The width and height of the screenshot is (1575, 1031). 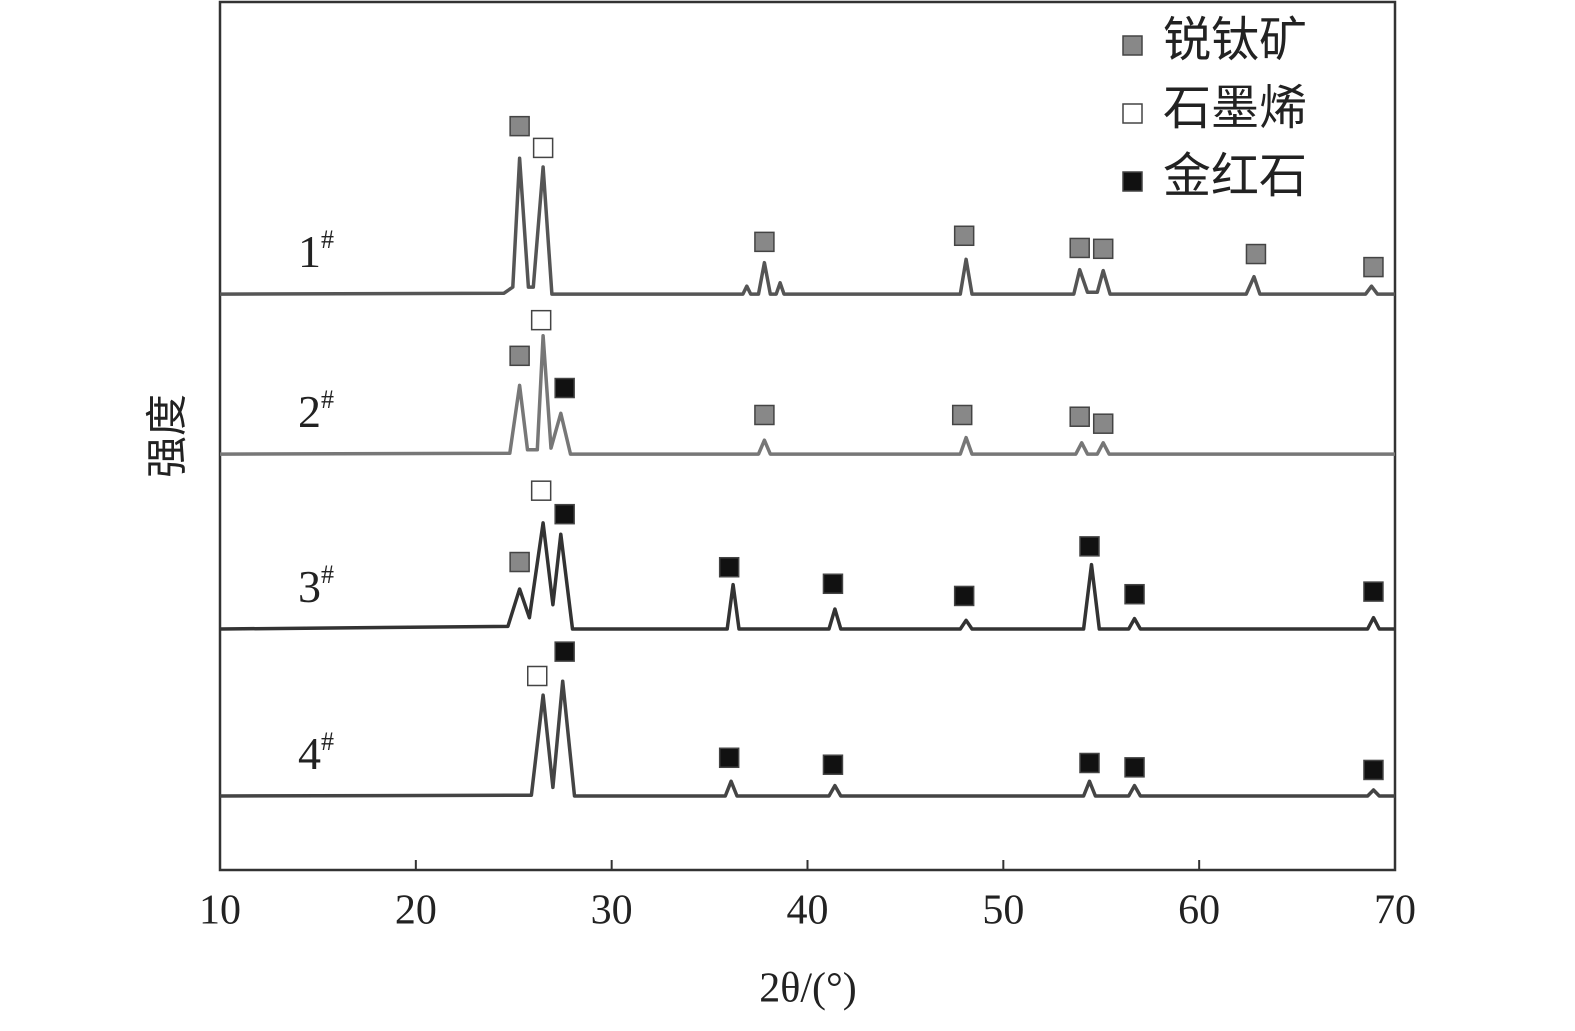 What do you see at coordinates (808, 989) in the screenshot?
I see `x-axis-label: 2θ/(°)` at bounding box center [808, 989].